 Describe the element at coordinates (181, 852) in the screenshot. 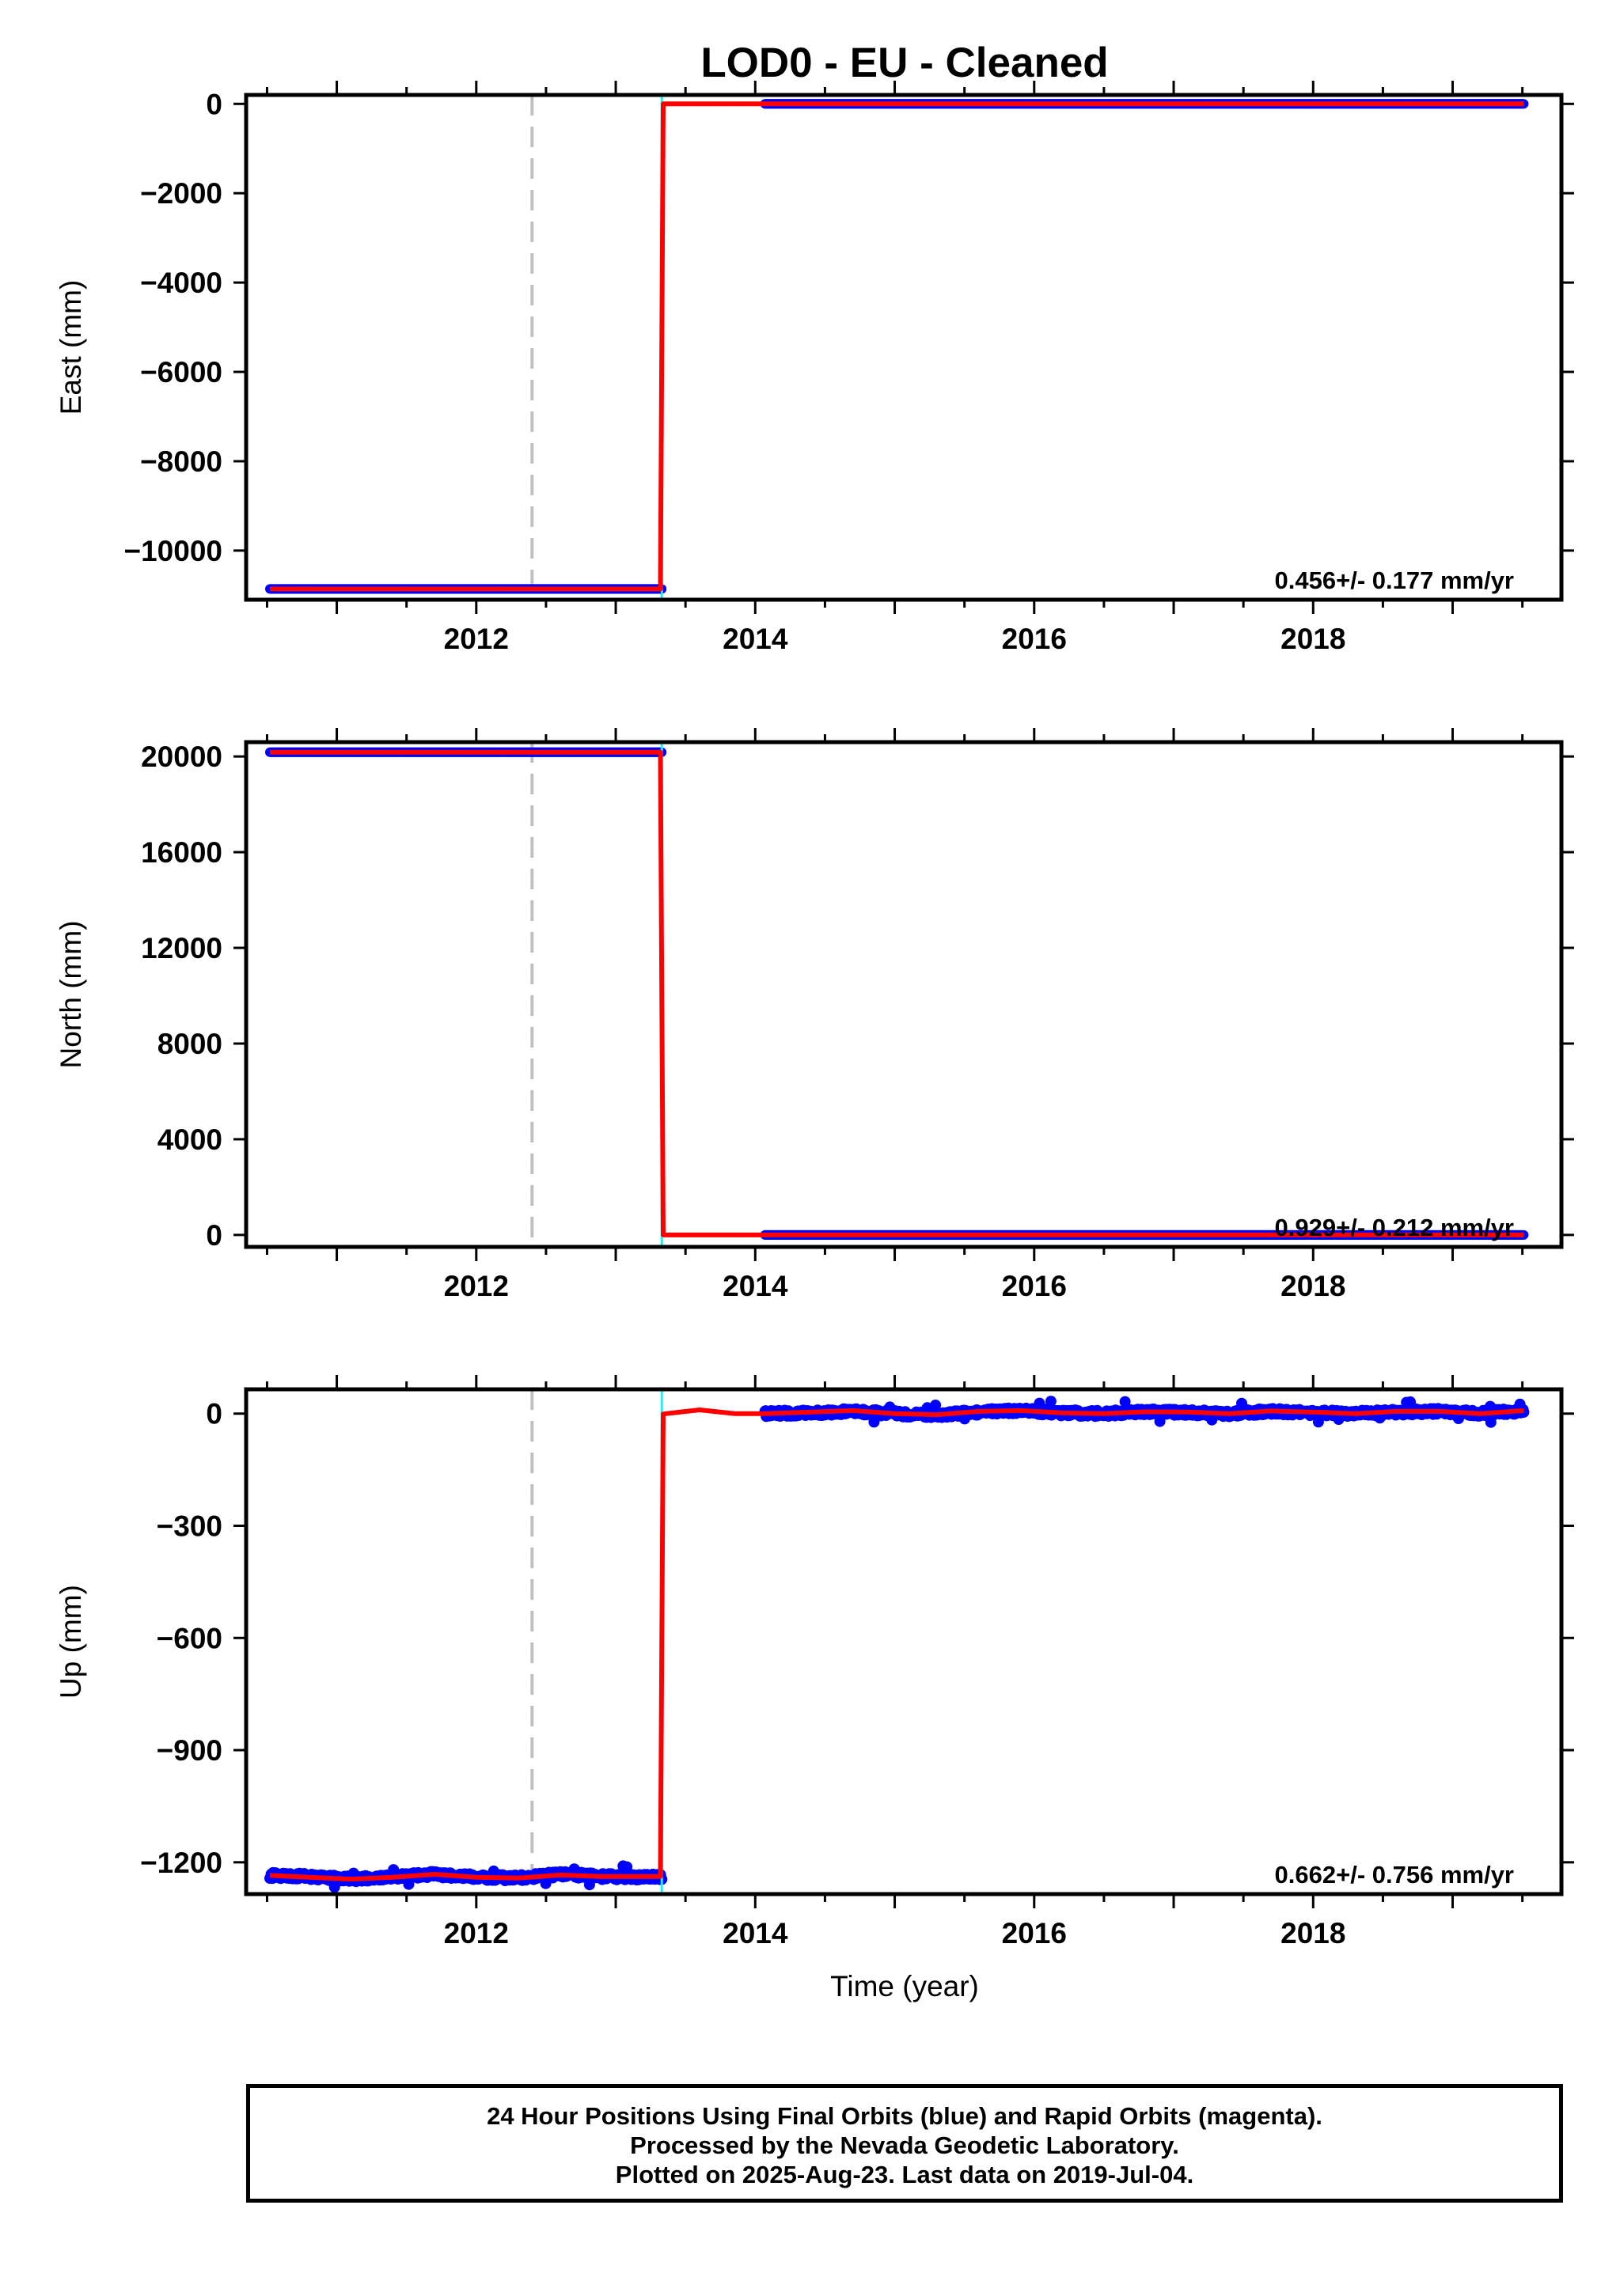

I see `y-tick-label: 16000` at that location.